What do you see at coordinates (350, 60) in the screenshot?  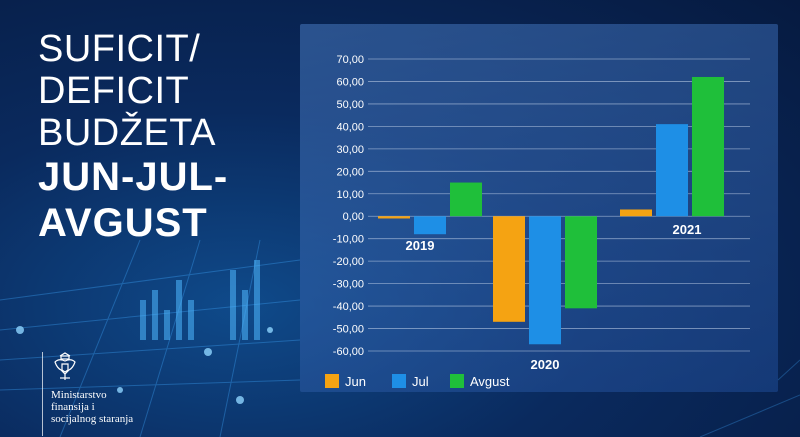 I see `y-tick-label: 70,00` at bounding box center [350, 60].